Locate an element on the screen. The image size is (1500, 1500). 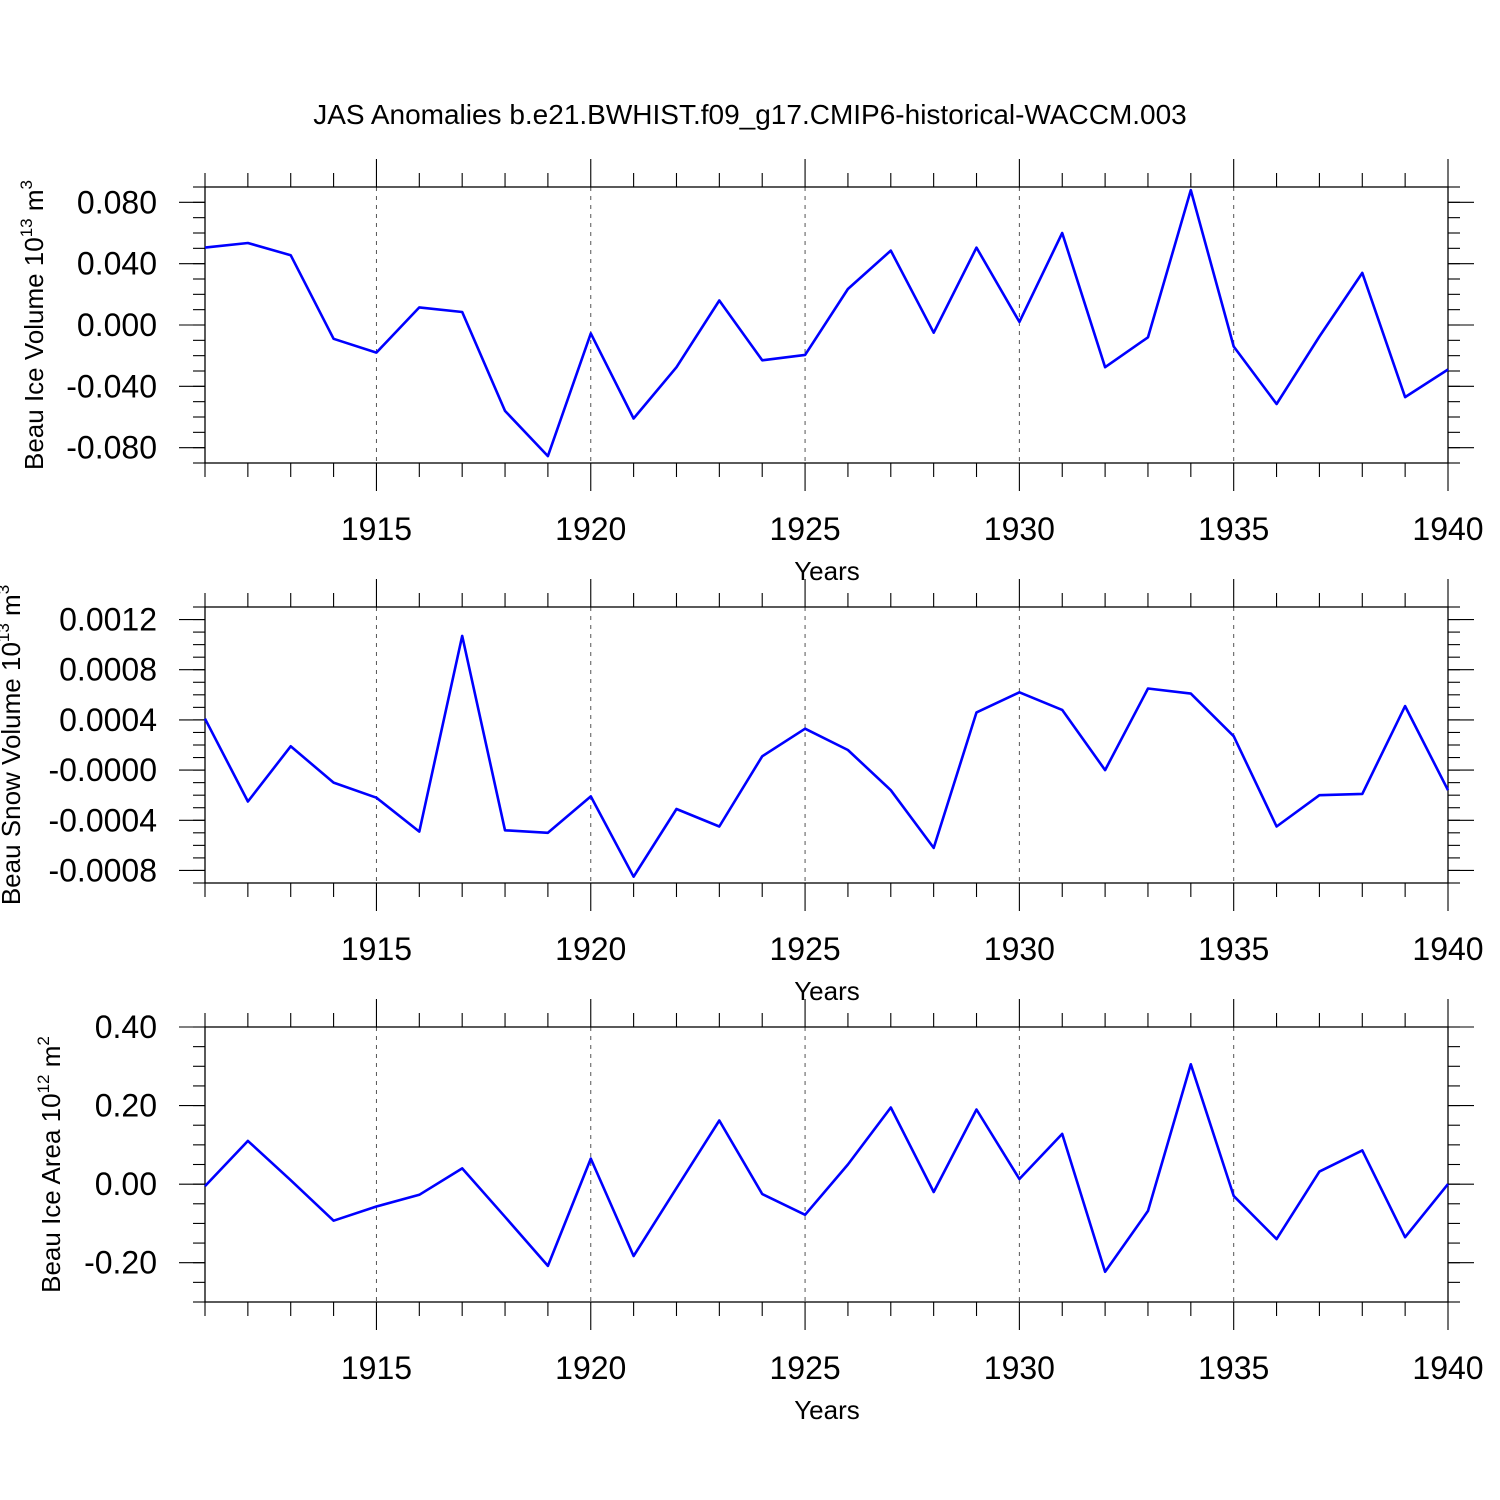
y-tick-label: 0.080 is located at coordinates (117, 202).